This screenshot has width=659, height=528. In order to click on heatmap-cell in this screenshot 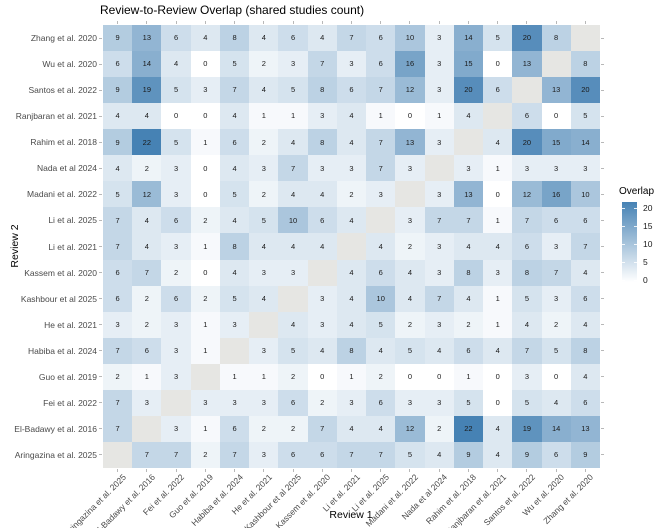, I will do `click(293, 298)`.